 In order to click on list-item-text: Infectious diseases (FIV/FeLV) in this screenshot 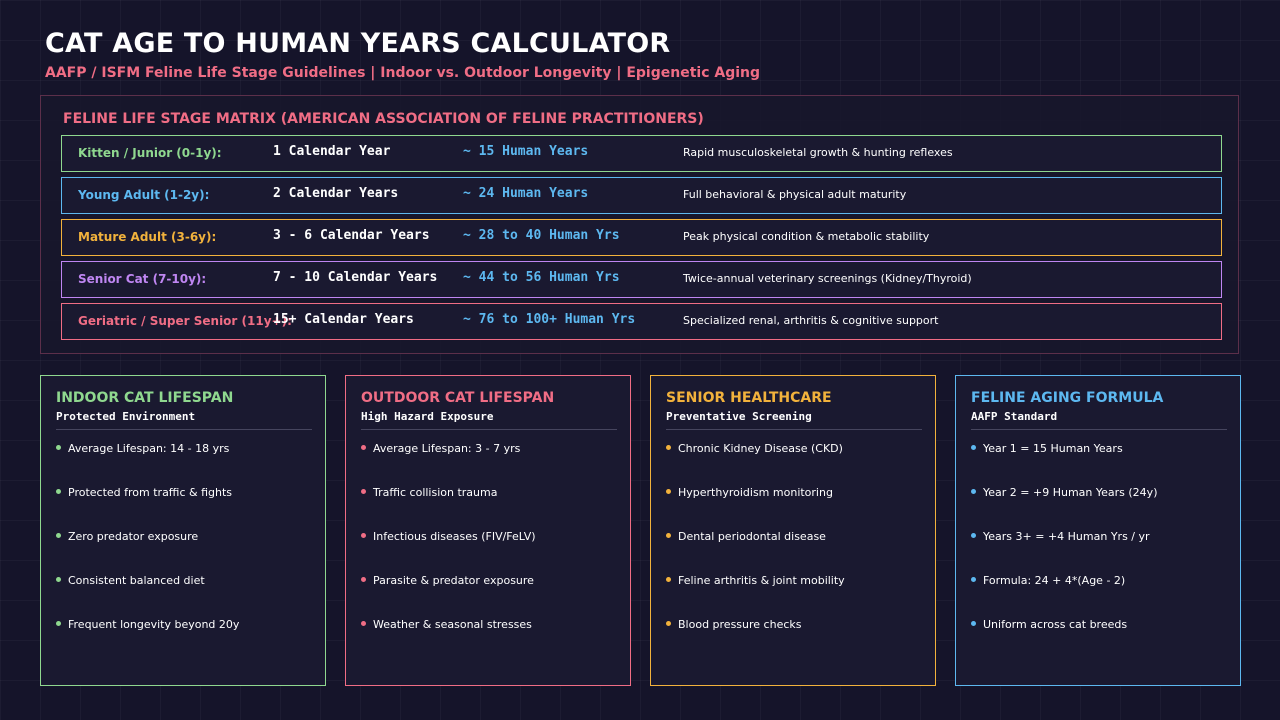, I will do `click(454, 536)`.